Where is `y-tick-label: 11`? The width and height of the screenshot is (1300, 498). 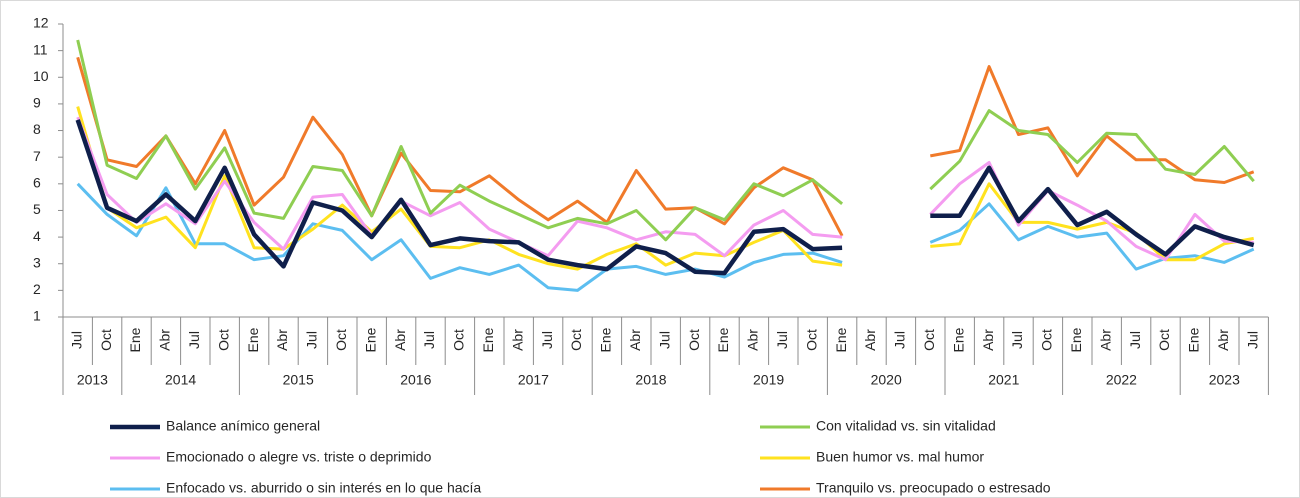 y-tick-label: 11 is located at coordinates (40, 49).